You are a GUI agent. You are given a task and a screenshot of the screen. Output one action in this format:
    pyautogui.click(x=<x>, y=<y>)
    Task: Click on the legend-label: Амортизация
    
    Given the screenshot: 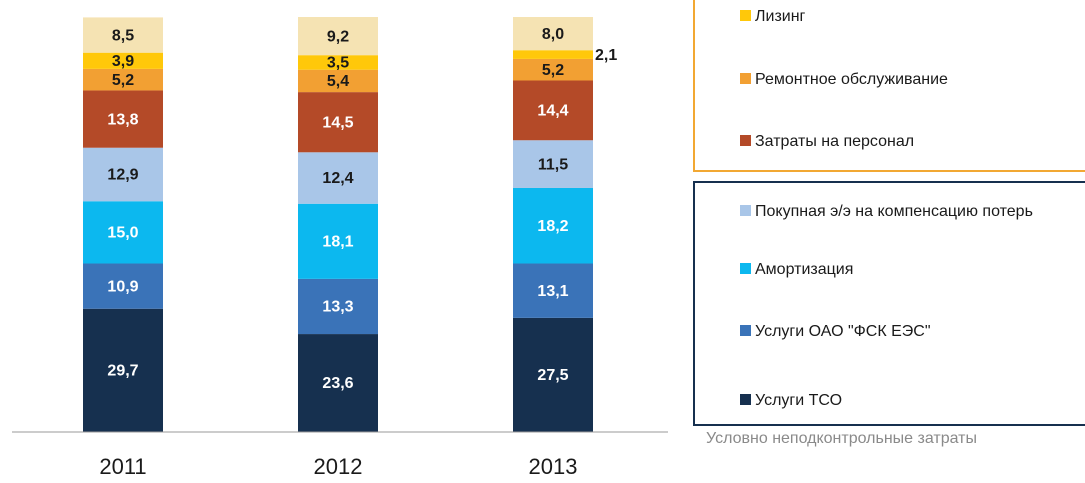 What is the action you would take?
    pyautogui.click(x=804, y=269)
    